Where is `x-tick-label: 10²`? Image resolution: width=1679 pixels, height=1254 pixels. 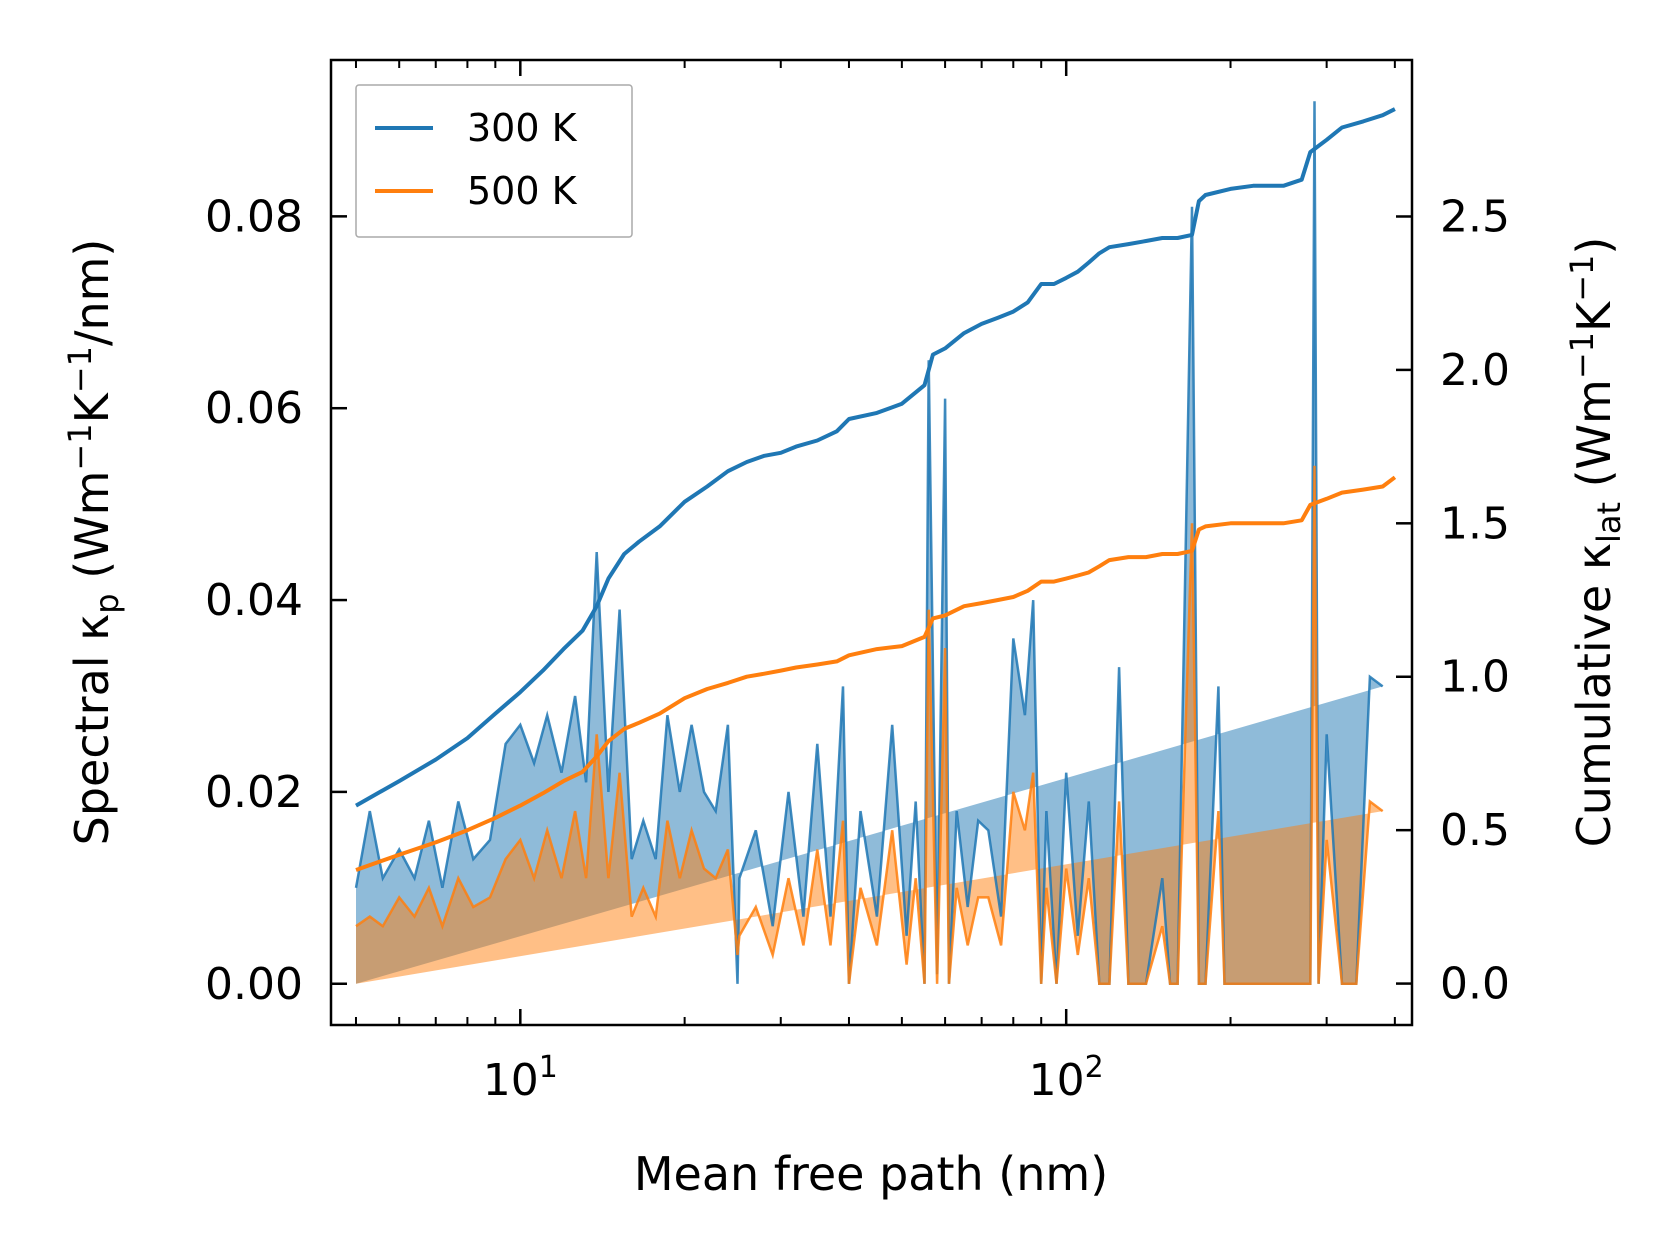 x-tick-label: 10² is located at coordinates (1066, 1078).